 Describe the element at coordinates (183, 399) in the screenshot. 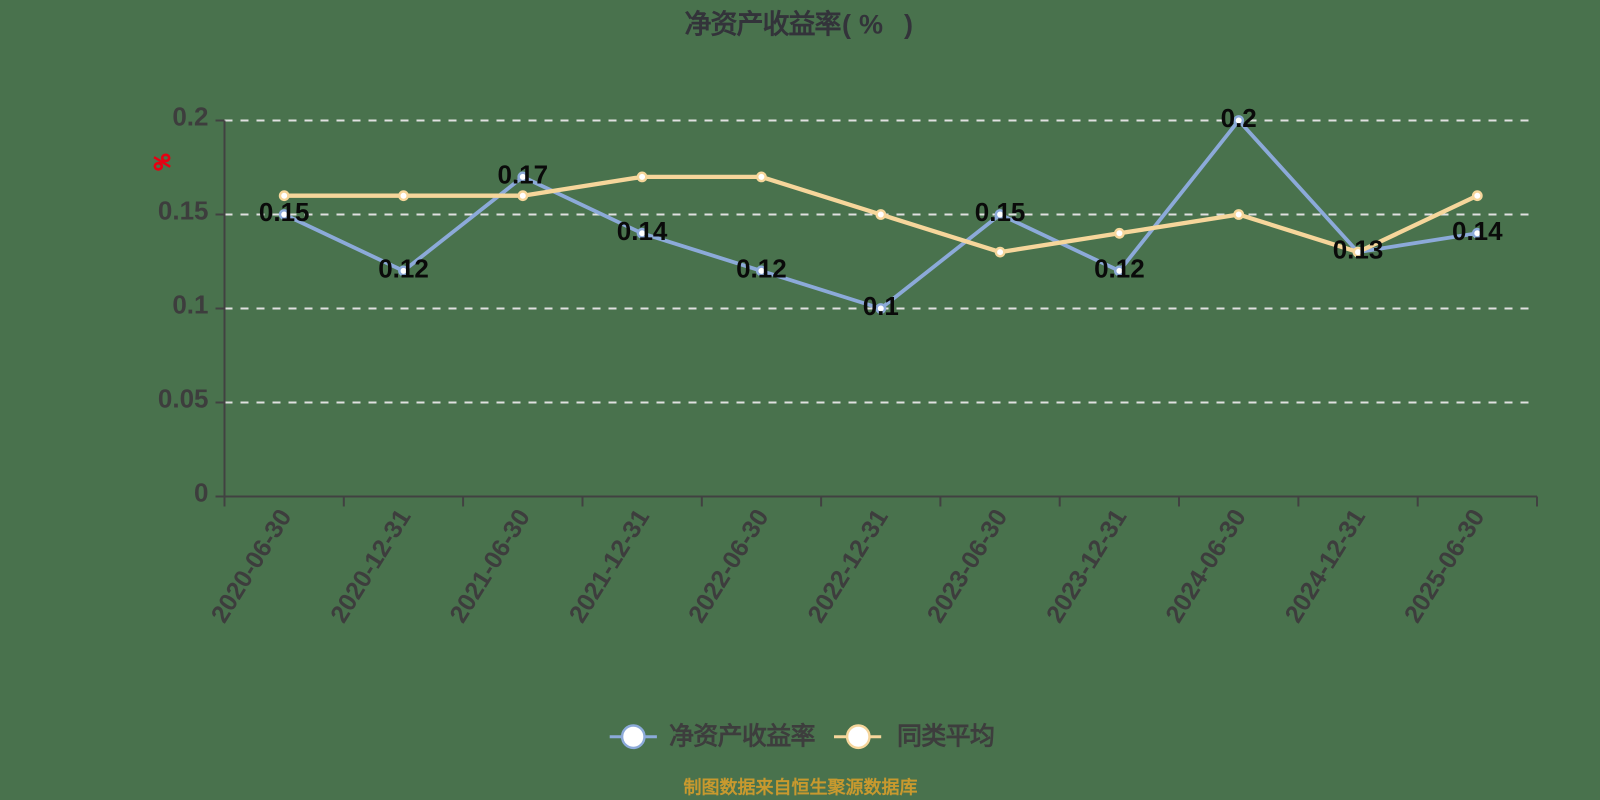

I see `svg-text: 0.05` at that location.